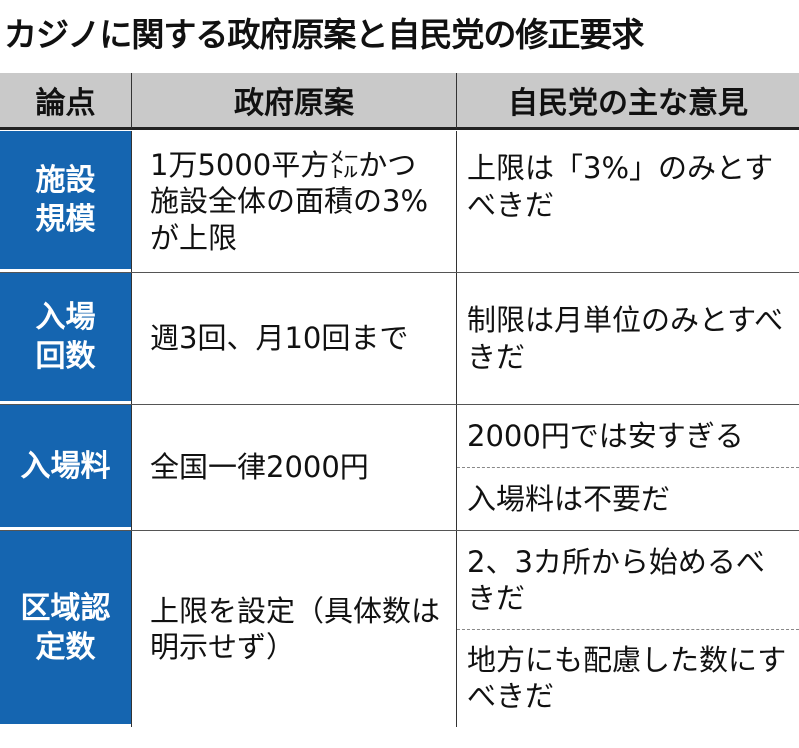 This screenshot has height=748, width=799. I want to click on ldp-opinion: 上限は「3%」のみとすべきだ, so click(620, 186).